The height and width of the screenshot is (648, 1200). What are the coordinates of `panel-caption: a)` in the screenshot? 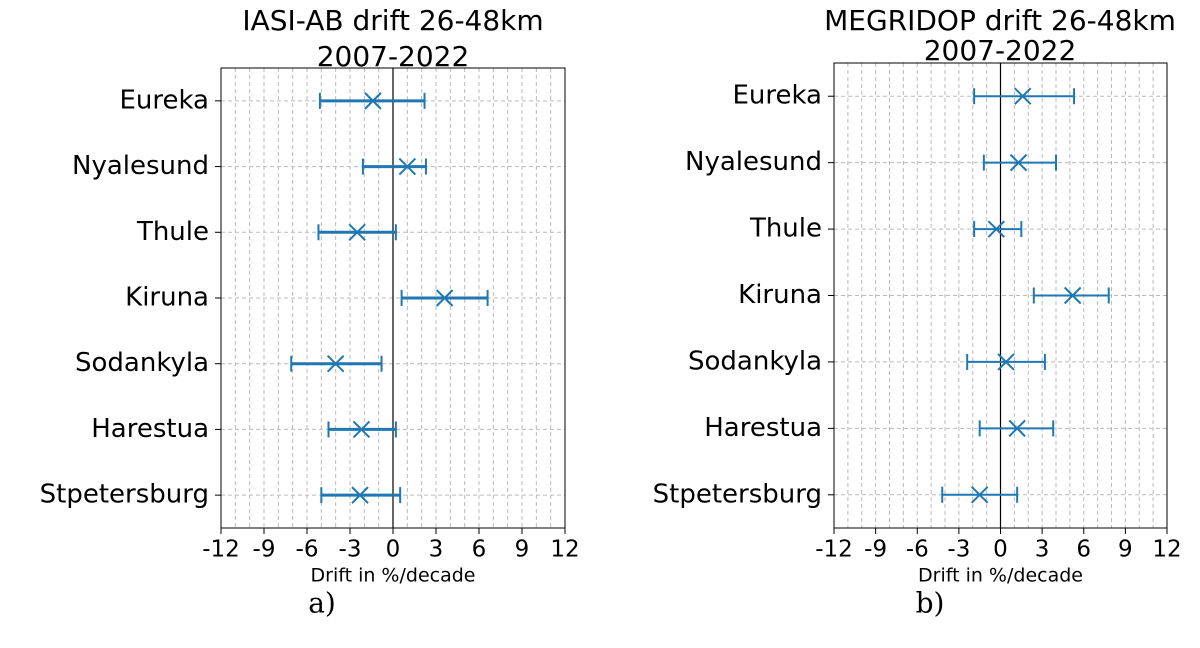 It's located at (322, 603).